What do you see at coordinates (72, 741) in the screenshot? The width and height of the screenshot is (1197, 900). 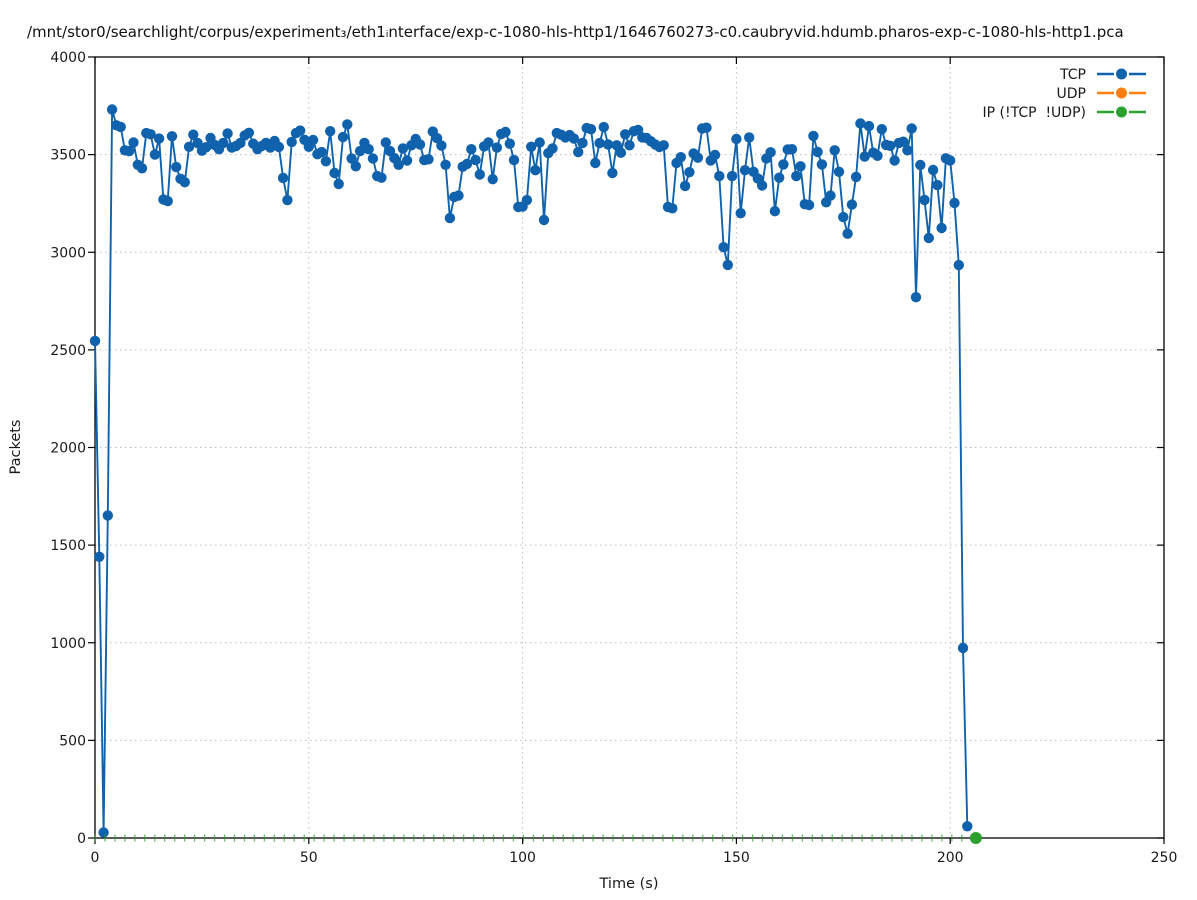 I see `y-tick-label: 500` at bounding box center [72, 741].